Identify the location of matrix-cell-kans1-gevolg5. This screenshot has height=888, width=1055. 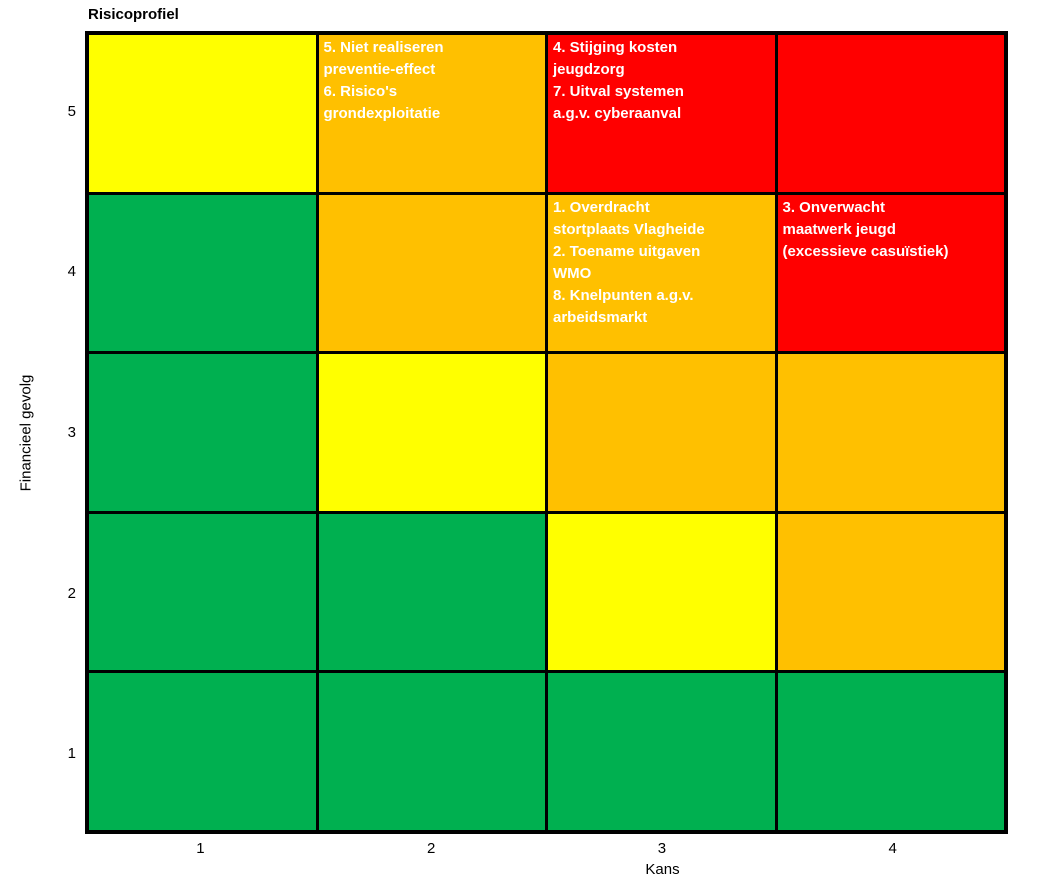
(202, 113).